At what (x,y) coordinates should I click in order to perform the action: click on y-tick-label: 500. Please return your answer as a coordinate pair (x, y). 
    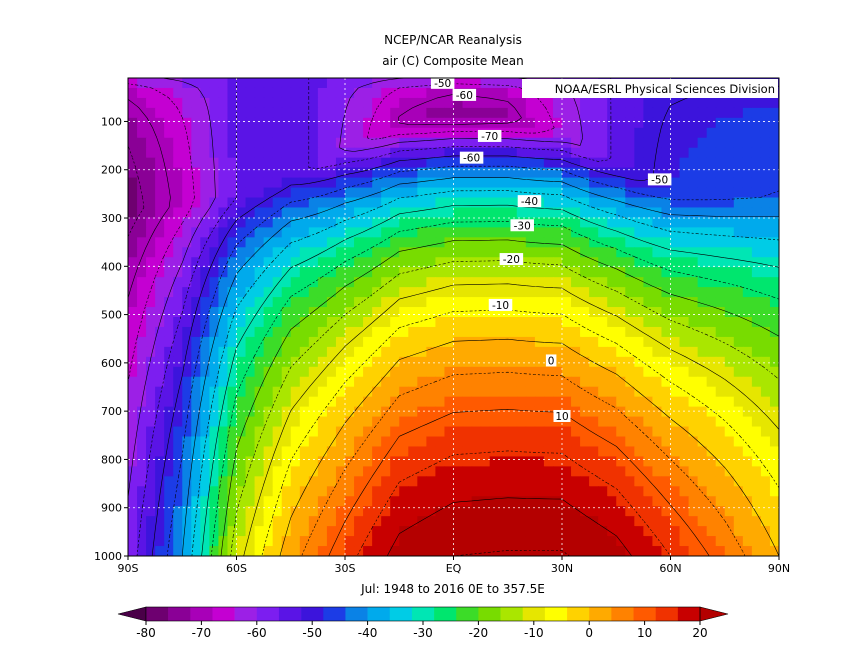
    Looking at the image, I should click on (111, 315).